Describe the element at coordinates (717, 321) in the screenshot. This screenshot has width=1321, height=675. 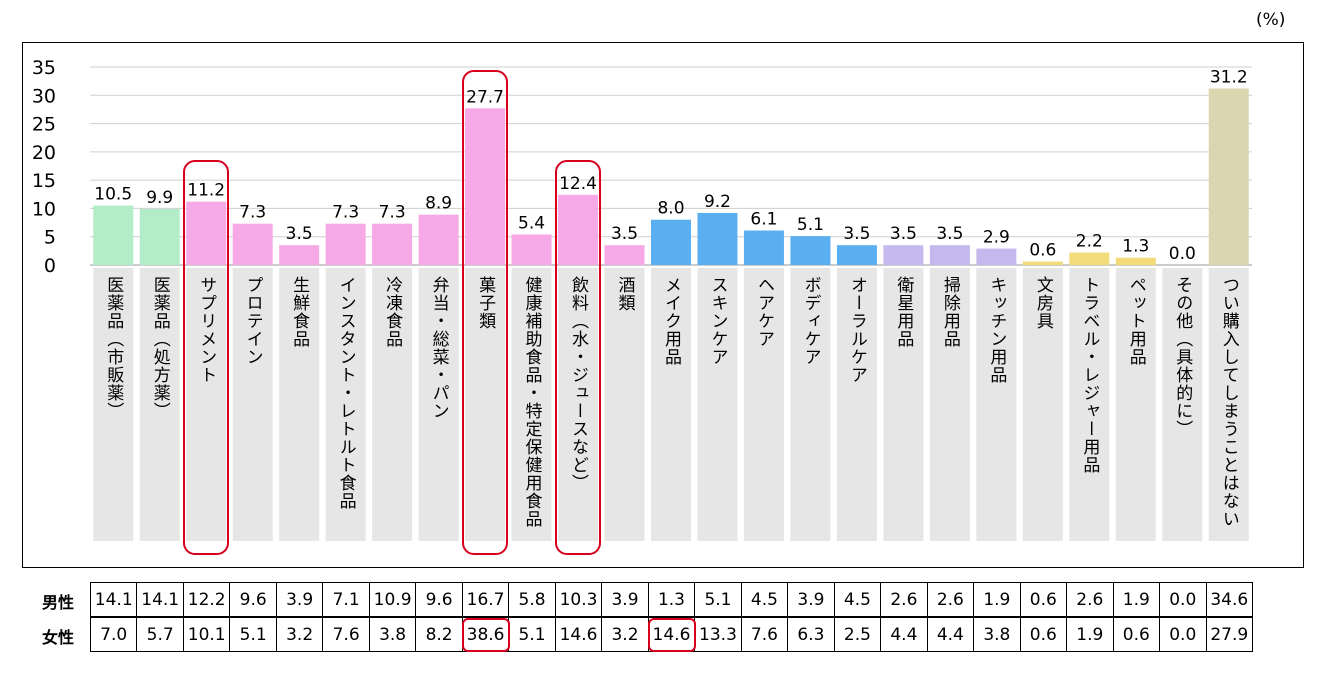
I see `x-tick-label: スキンケア` at that location.